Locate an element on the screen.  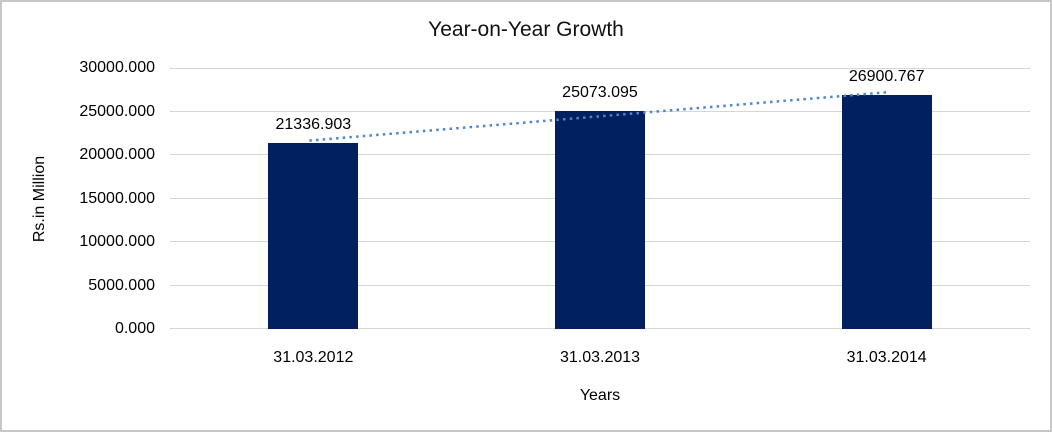
y-tick-label: 15000.000 is located at coordinates (117, 198).